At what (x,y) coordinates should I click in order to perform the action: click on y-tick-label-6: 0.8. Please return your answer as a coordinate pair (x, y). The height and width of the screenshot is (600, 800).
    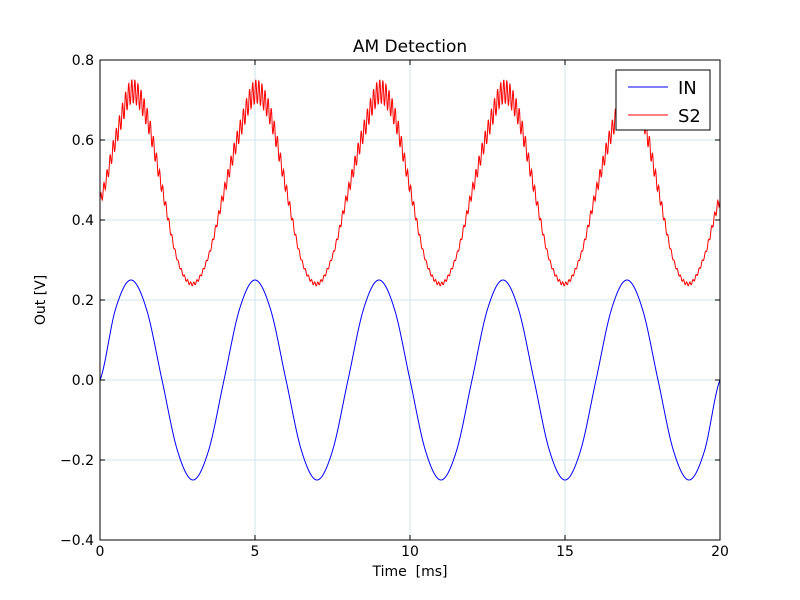
    Looking at the image, I should click on (83, 61).